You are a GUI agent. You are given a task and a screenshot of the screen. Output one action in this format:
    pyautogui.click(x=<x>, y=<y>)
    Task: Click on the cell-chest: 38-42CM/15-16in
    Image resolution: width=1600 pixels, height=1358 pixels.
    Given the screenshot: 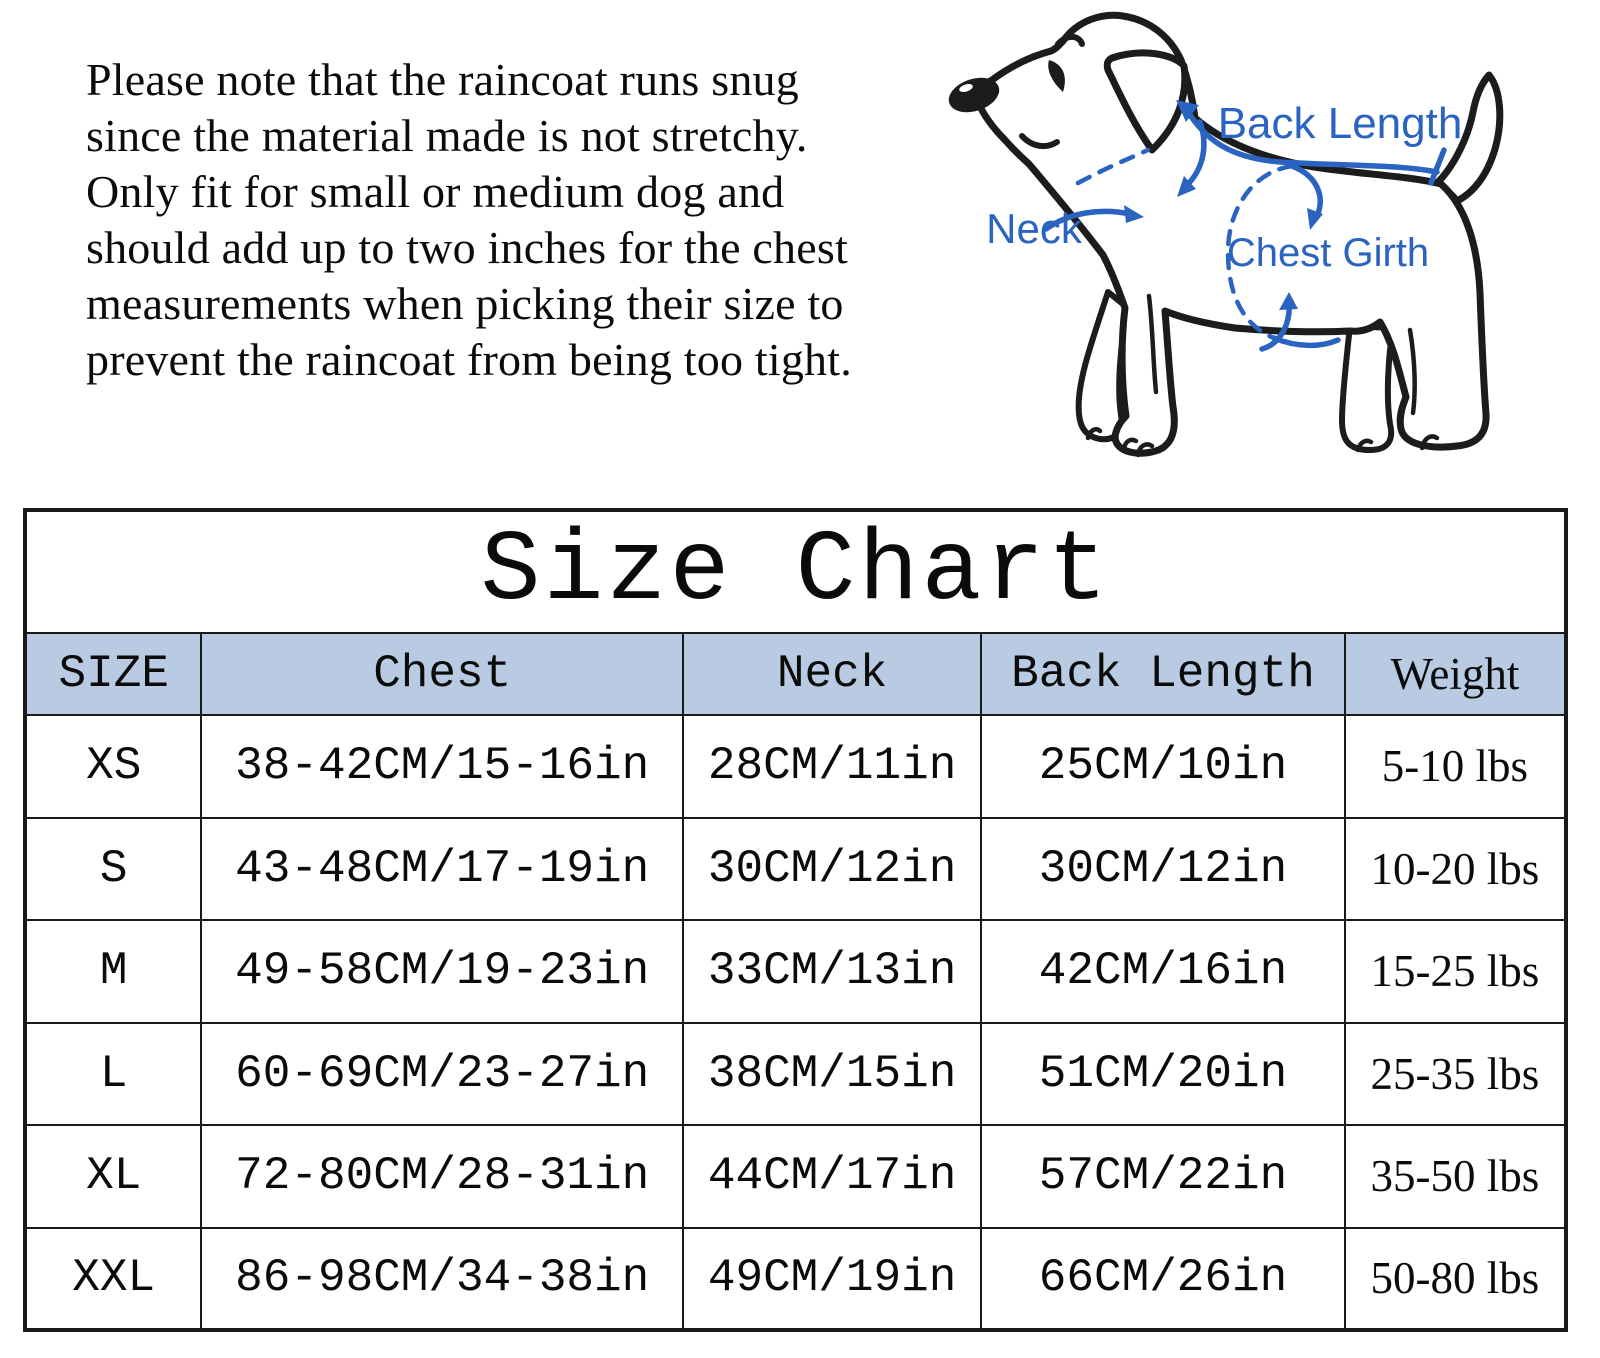 What is the action you would take?
    pyautogui.click(x=442, y=766)
    